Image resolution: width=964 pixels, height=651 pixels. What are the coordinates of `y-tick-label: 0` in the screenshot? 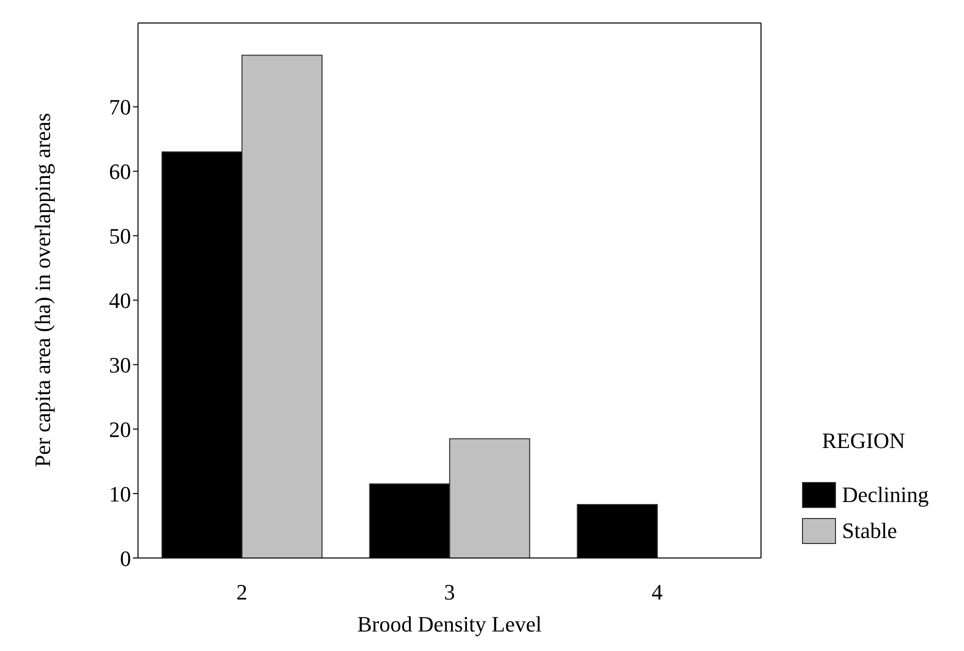 It's located at (125, 558).